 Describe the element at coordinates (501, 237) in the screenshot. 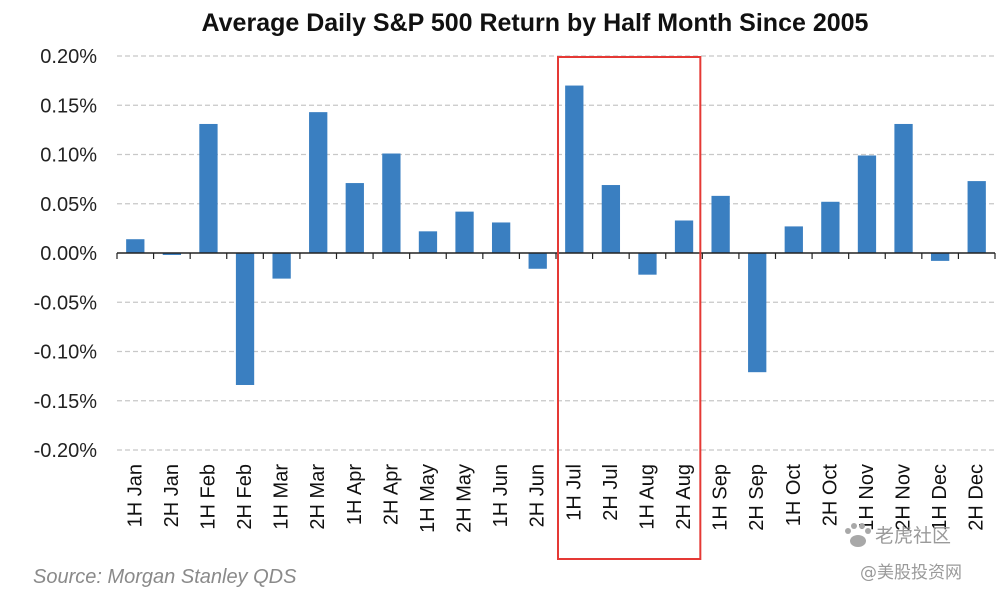

I see `bar-1h-jun` at that location.